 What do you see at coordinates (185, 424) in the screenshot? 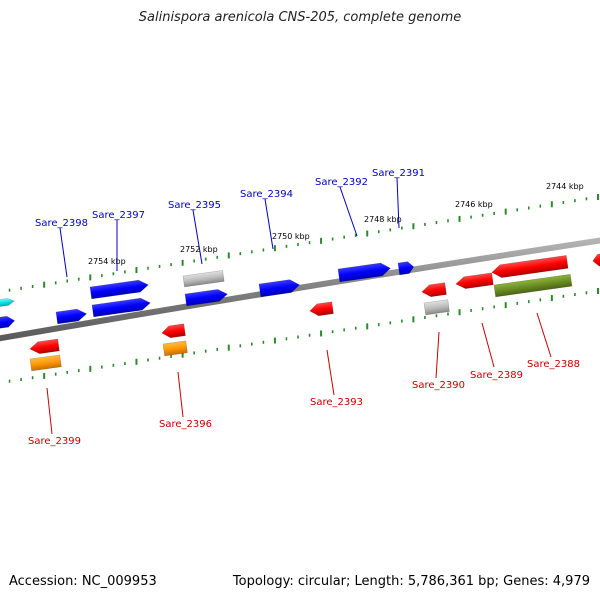
I see `reverse-gene-label: Sare_2396` at bounding box center [185, 424].